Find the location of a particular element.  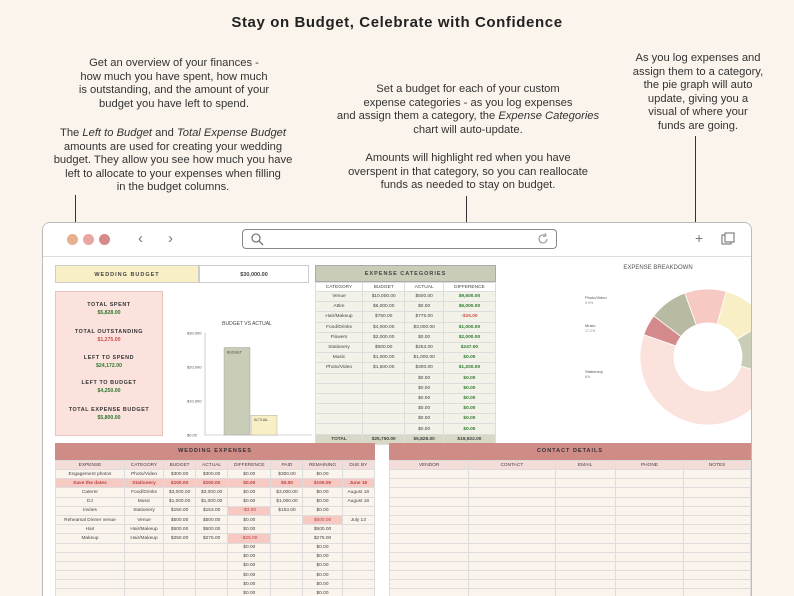

table-cell: $500.00 is located at coordinates (180, 520).